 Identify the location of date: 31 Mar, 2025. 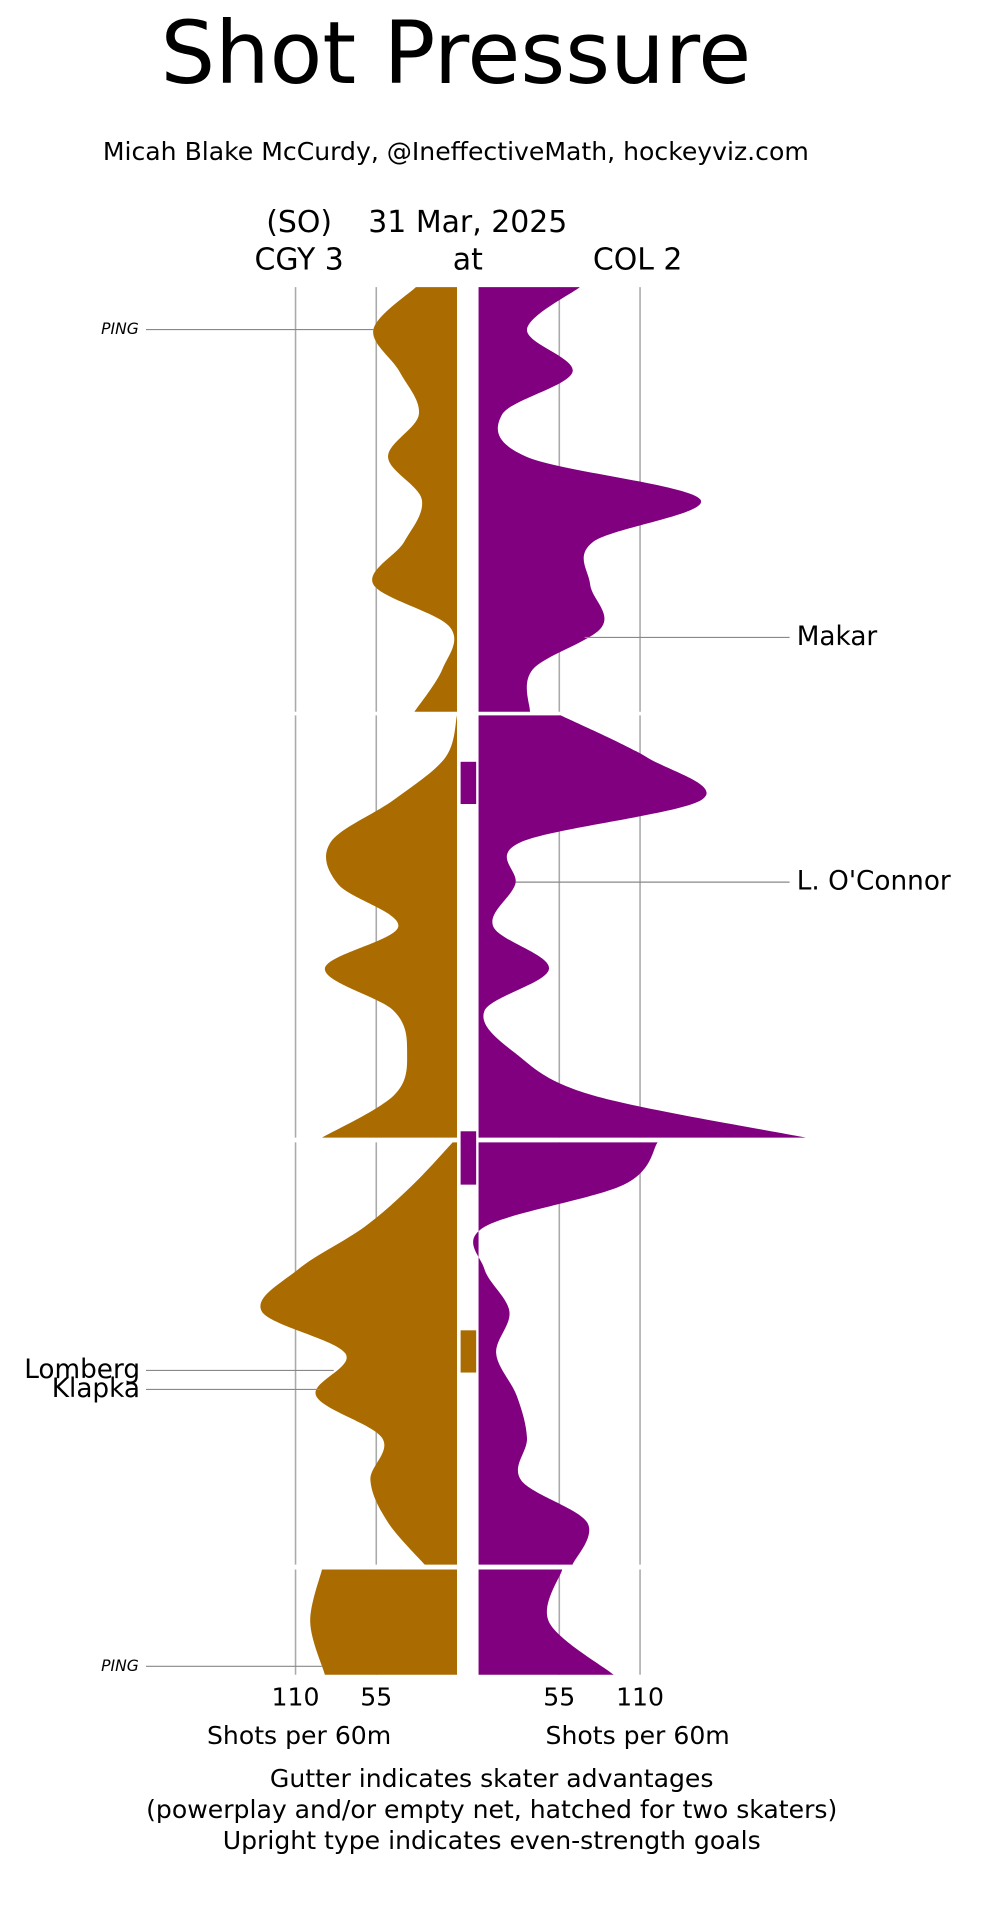
(467, 222).